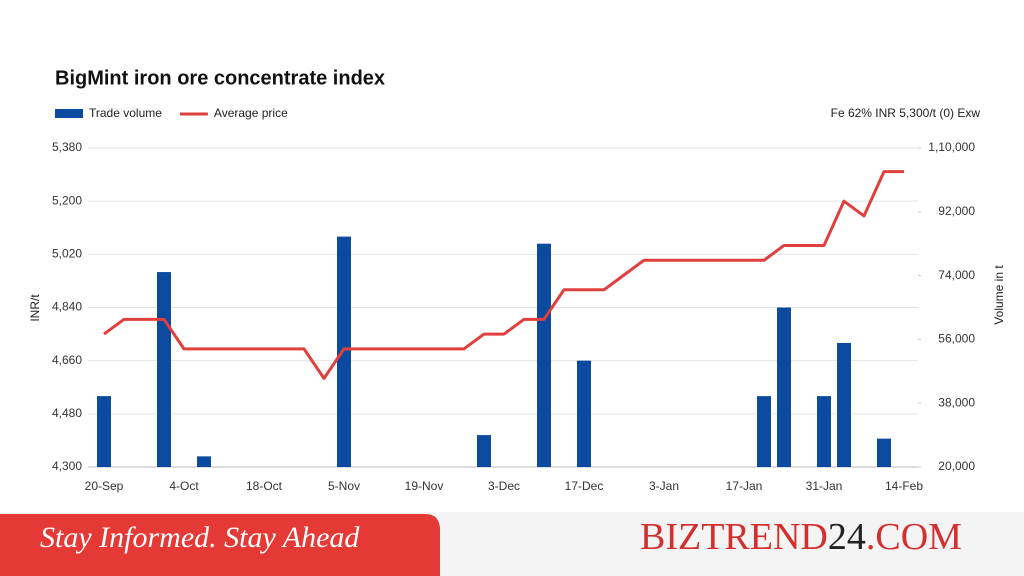 The width and height of the screenshot is (1024, 576). I want to click on chart-note: Fe 62% INR 5,300/t (0) Exw, so click(906, 113).